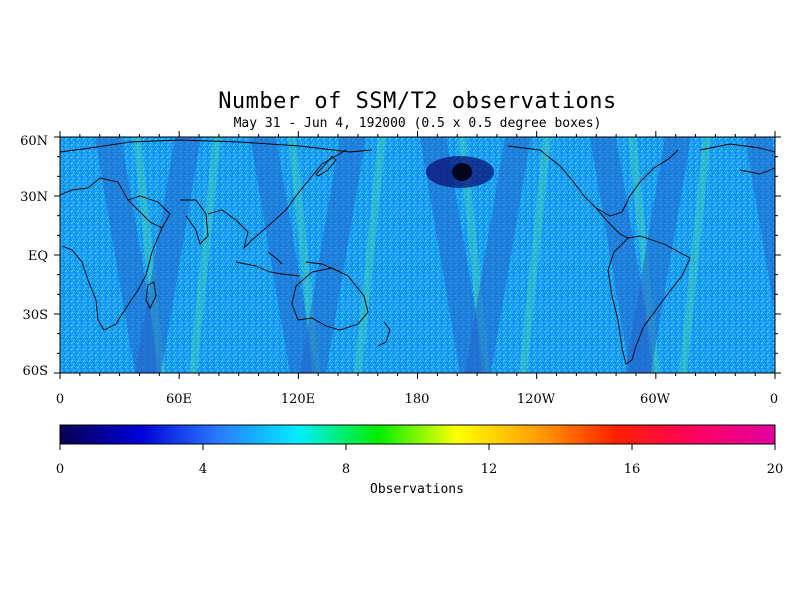  Describe the element at coordinates (417, 434) in the screenshot. I see `colorbar-gradient` at that location.